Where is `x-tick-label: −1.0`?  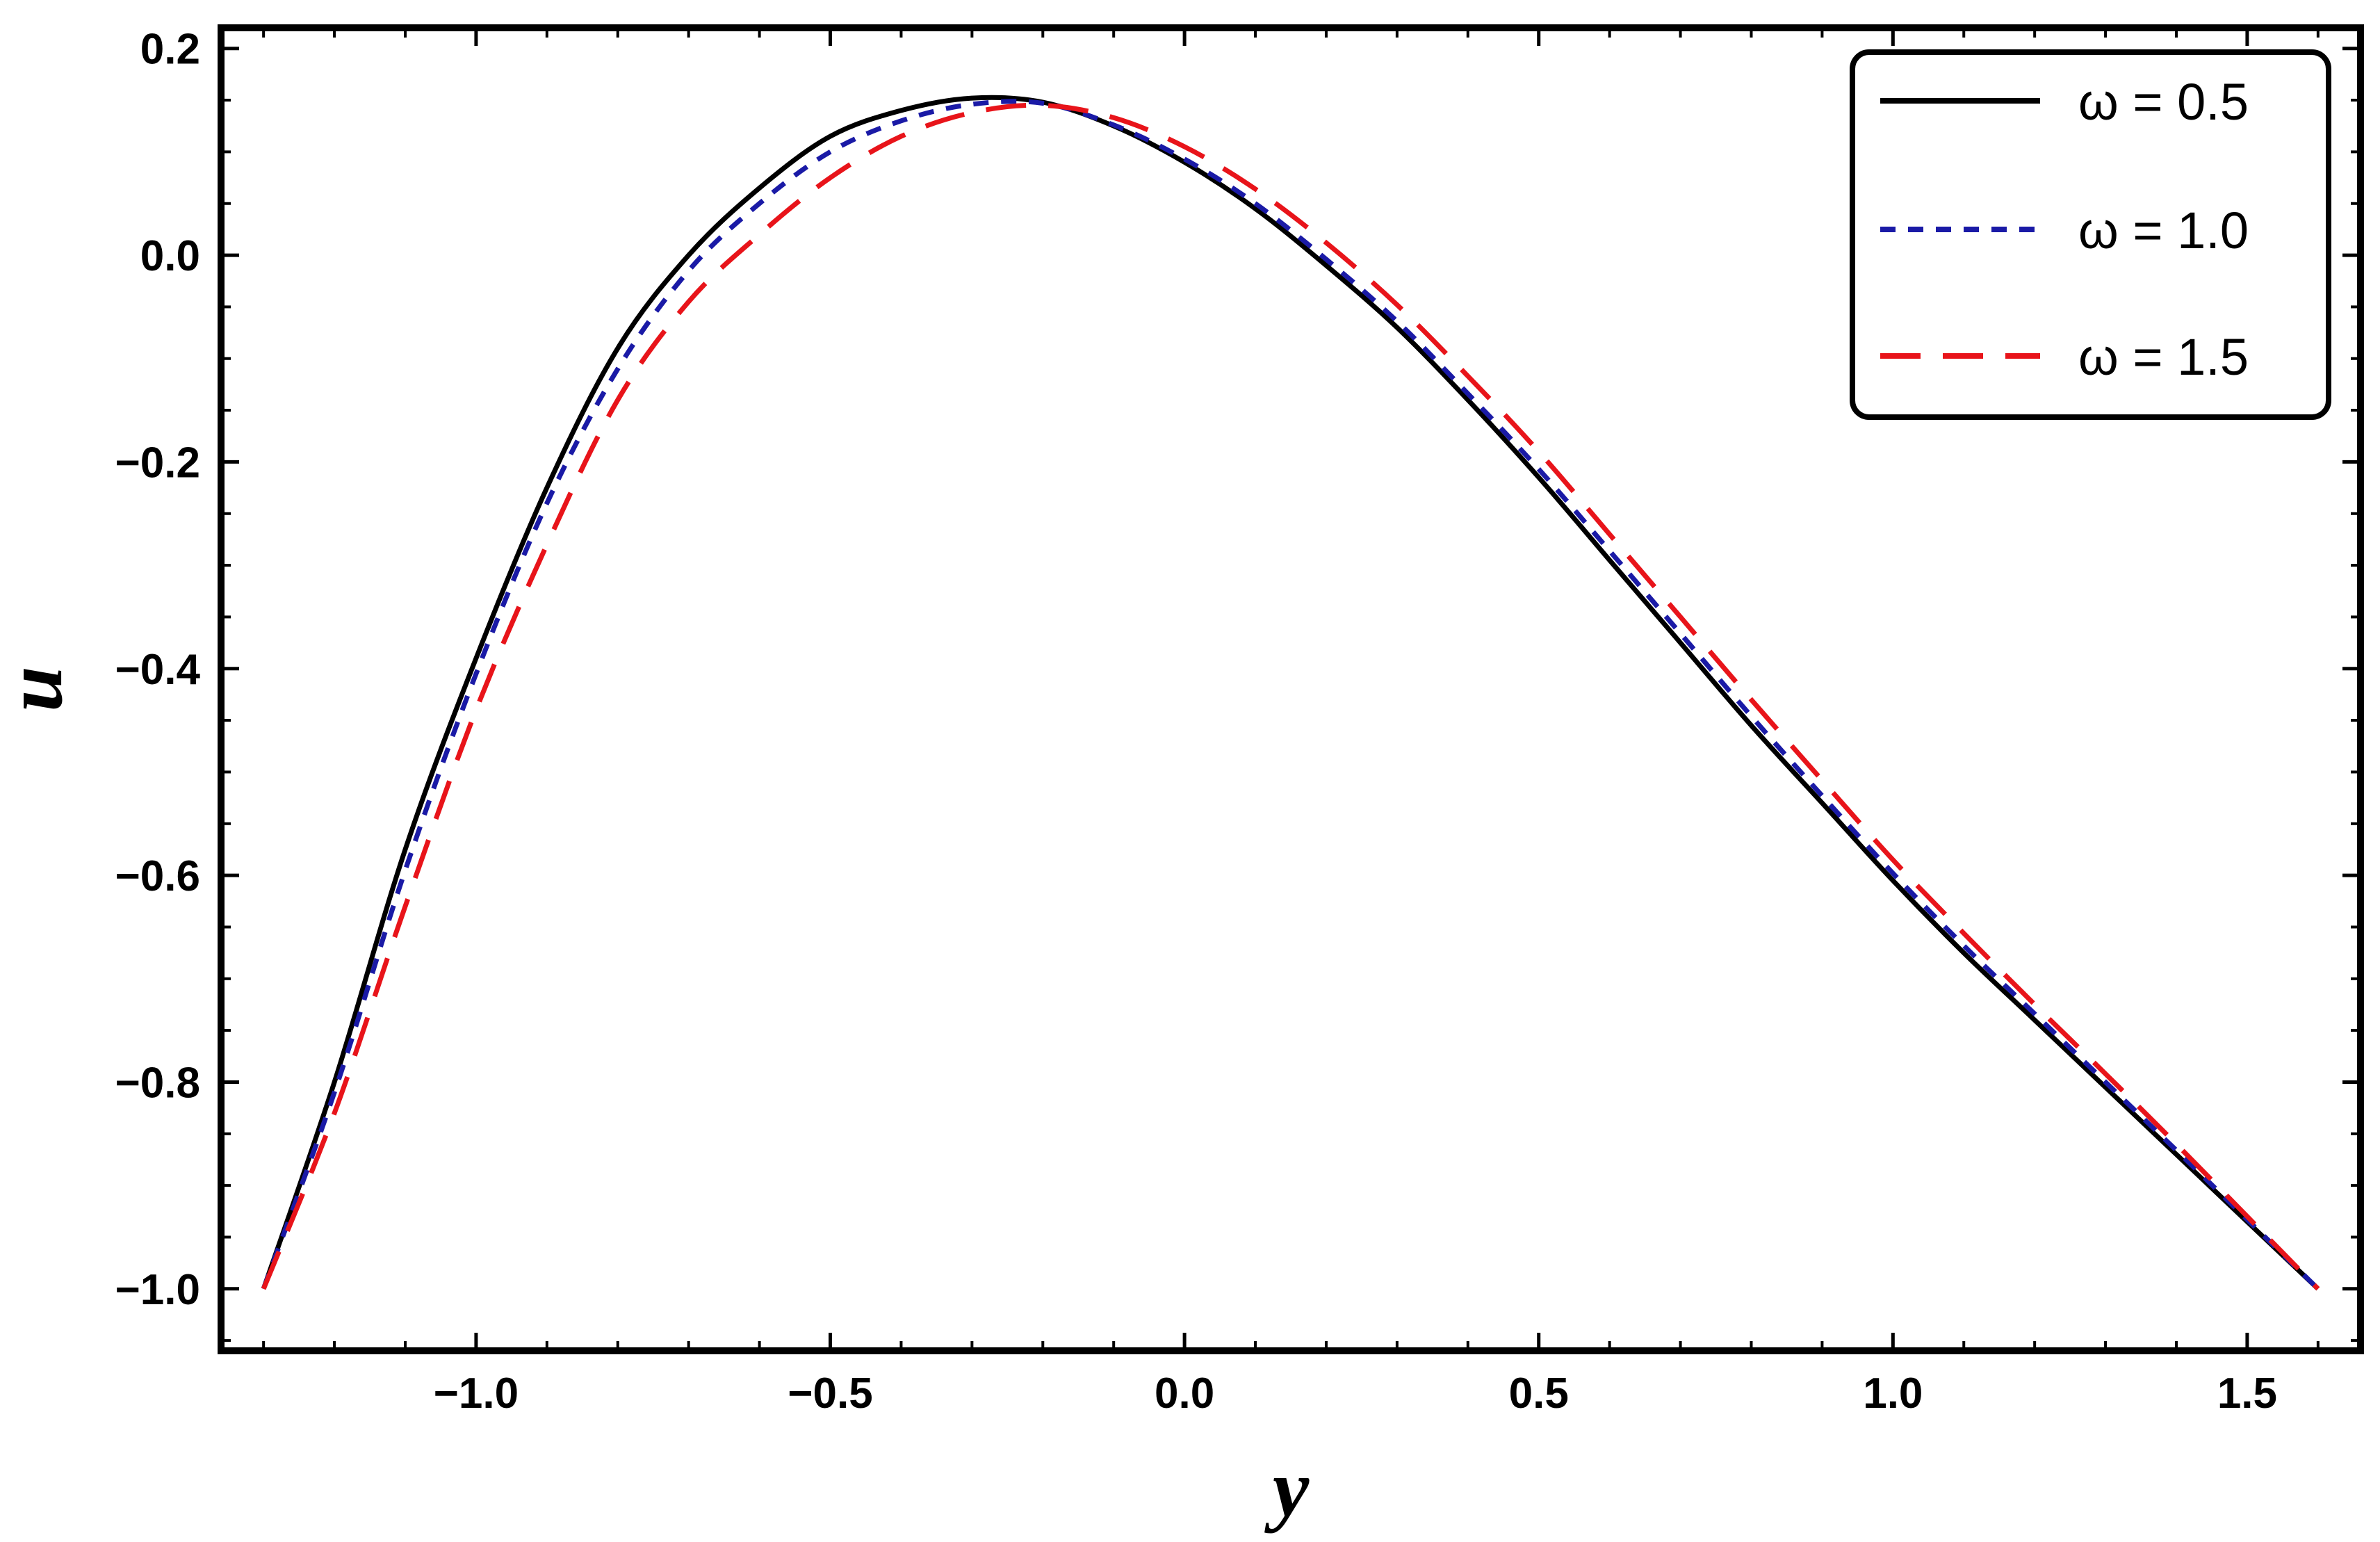 x-tick-label: −1.0 is located at coordinates (476, 1394).